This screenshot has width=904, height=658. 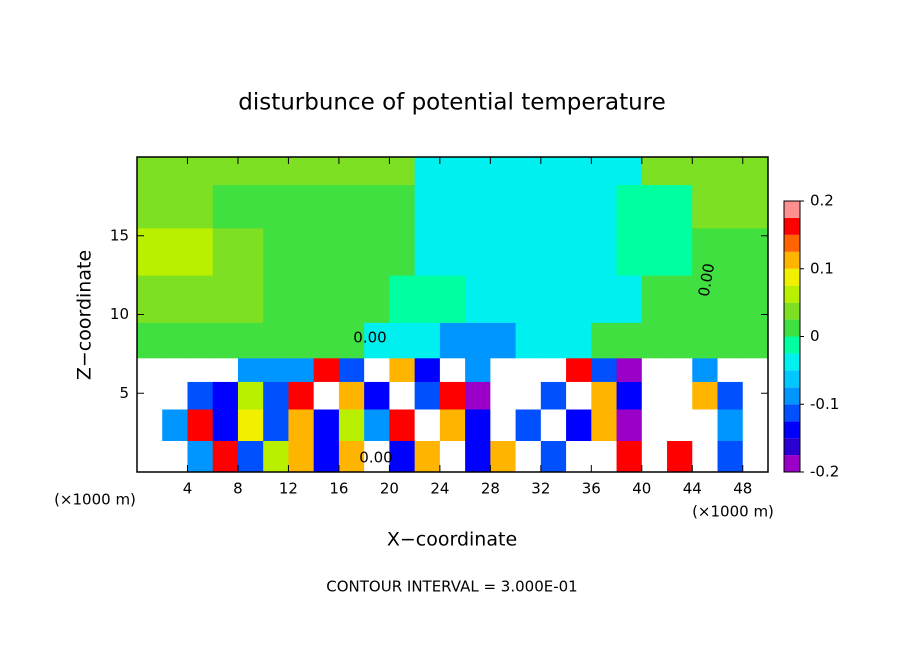 I want to click on x-tick-label: 44, so click(x=692, y=489).